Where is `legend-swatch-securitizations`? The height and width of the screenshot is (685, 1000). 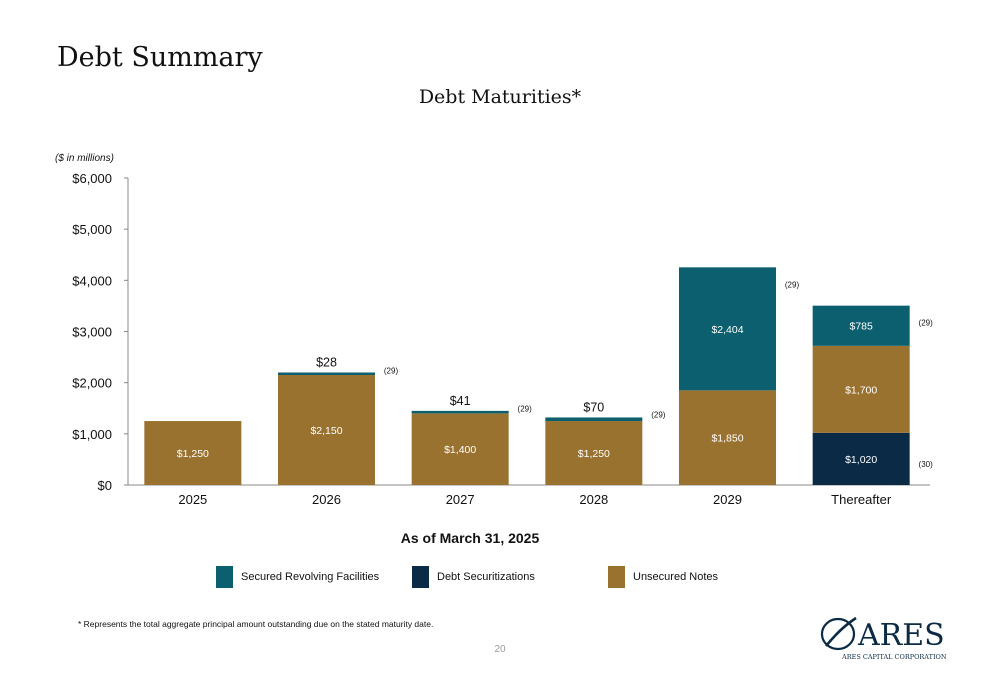
legend-swatch-securitizations is located at coordinates (420, 577).